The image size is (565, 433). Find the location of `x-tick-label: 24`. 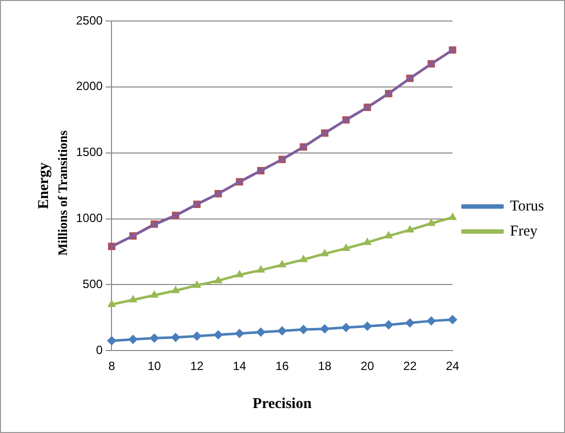

x-tick-label: 24 is located at coordinates (453, 366).